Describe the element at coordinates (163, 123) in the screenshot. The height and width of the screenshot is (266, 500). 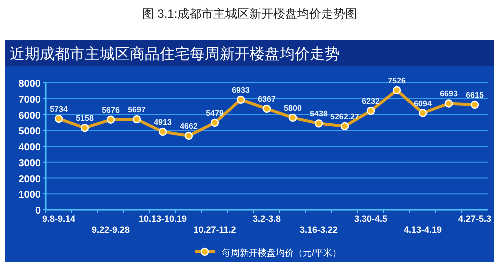
I see `data-label: 4913` at that location.